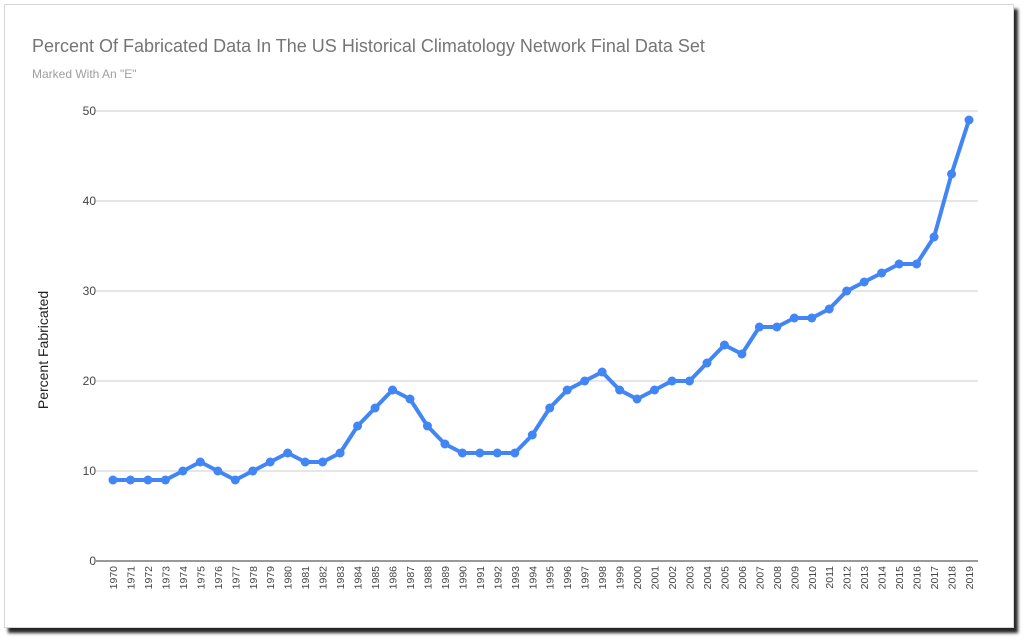 The height and width of the screenshot is (640, 1024). I want to click on x-tick-label: 1971, so click(131, 578).